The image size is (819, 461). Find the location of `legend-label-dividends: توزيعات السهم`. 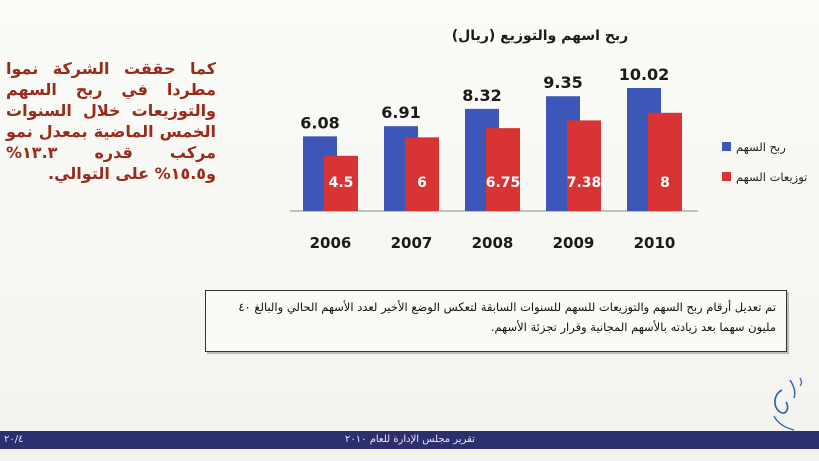

legend-label-dividends: توزيعات السهم is located at coordinates (771, 177).